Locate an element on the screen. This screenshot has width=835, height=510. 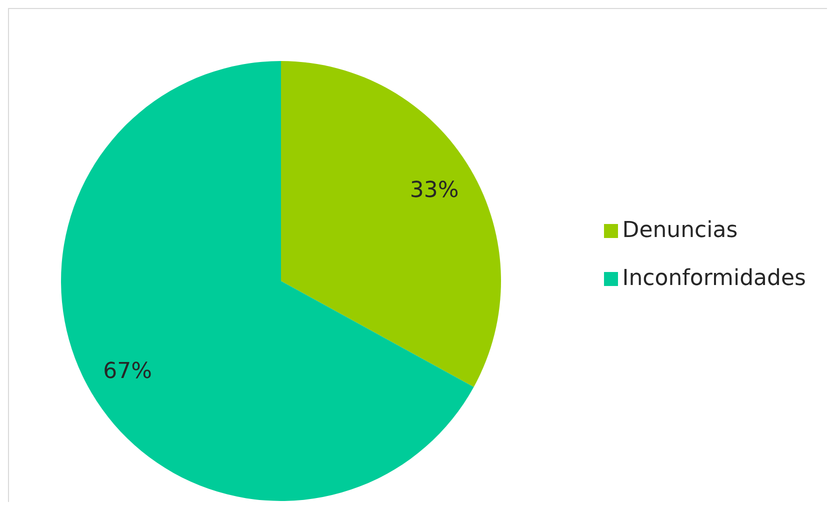
data-label: 33% is located at coordinates (434, 190).